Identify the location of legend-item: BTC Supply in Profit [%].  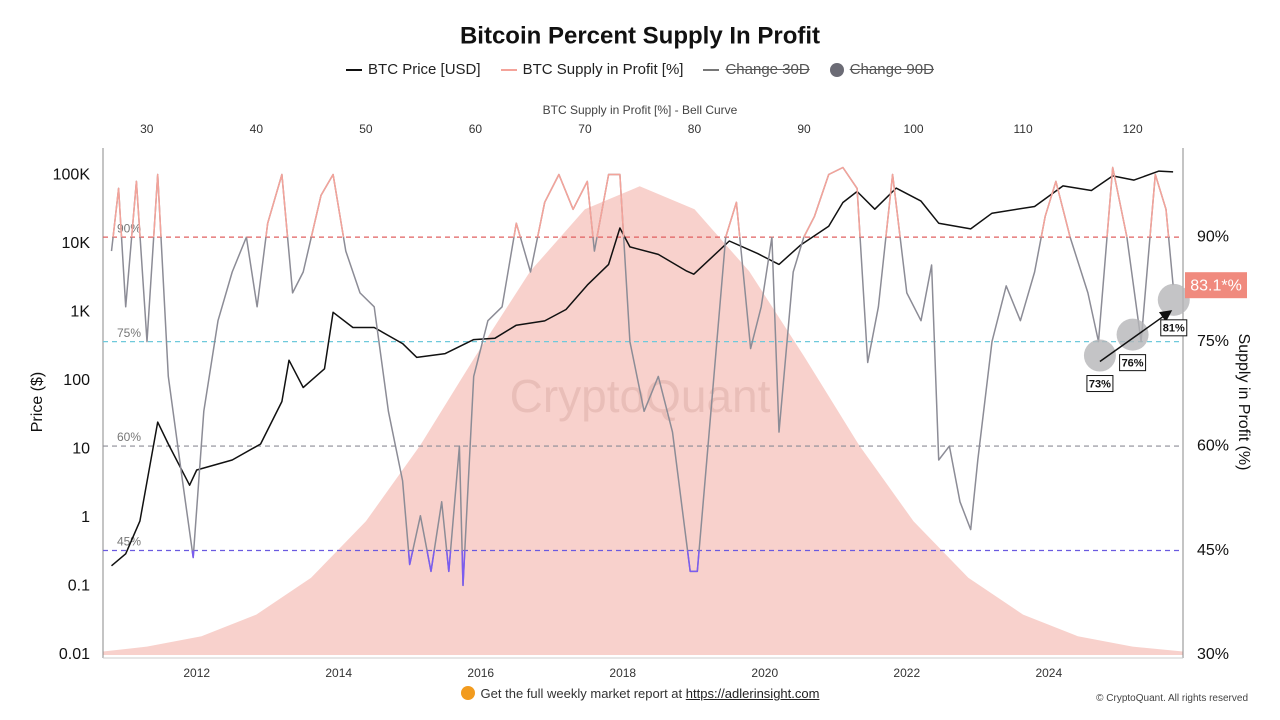
(592, 69).